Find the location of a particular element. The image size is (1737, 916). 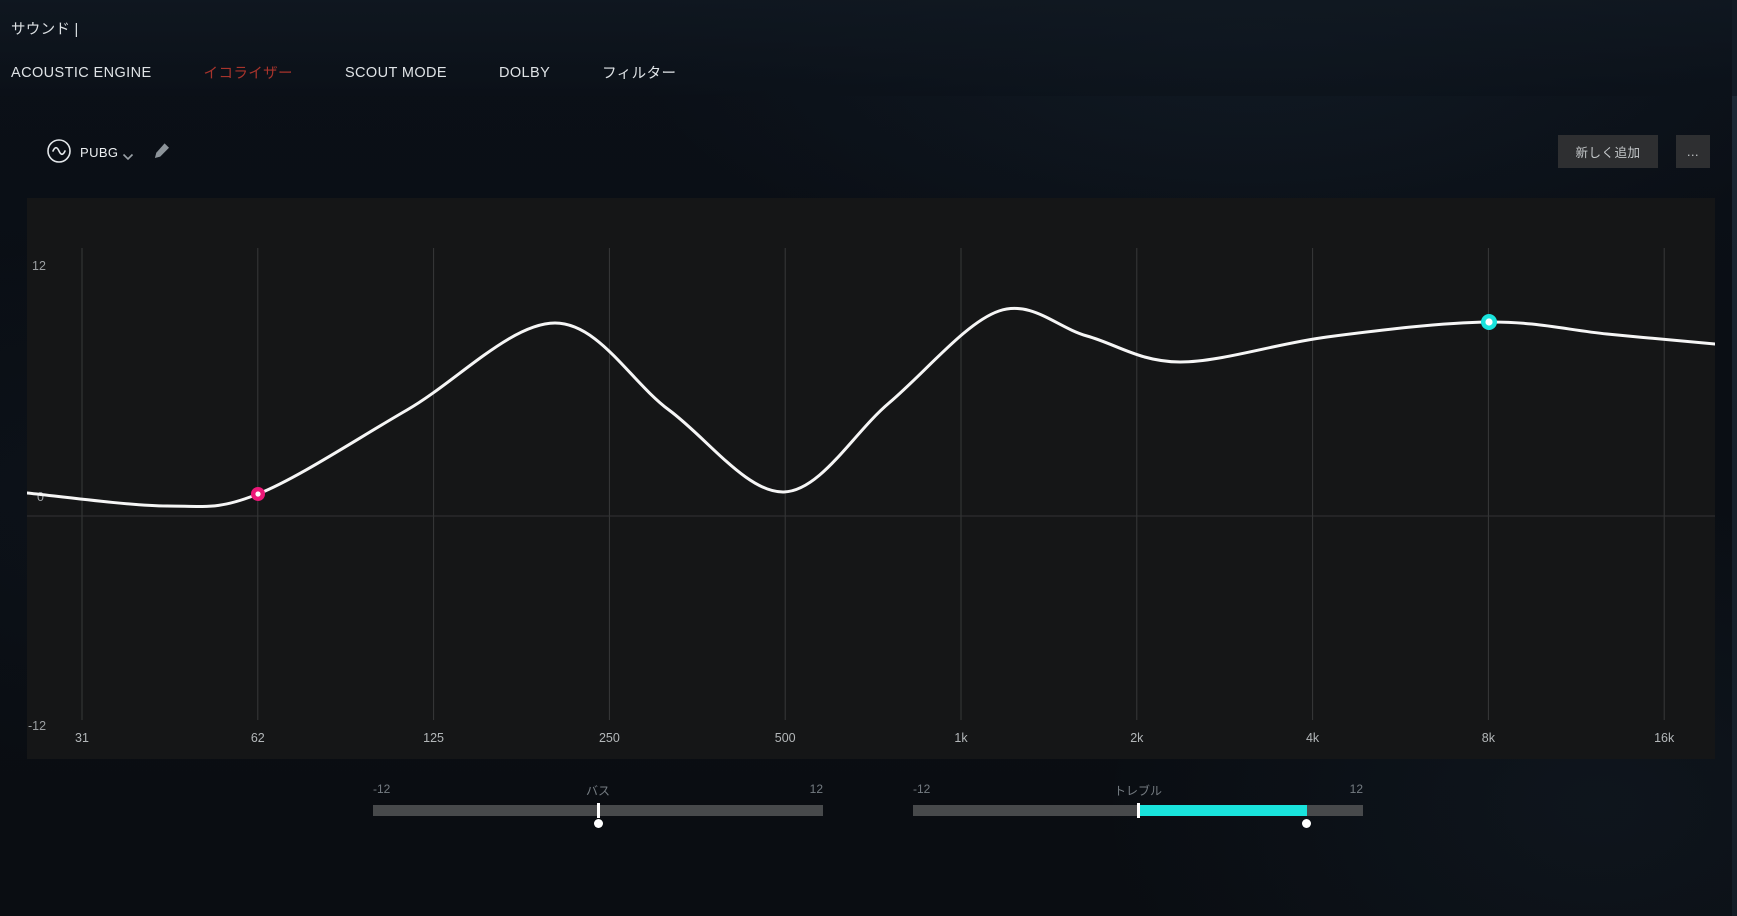

bass-title: バス is located at coordinates (597, 791).